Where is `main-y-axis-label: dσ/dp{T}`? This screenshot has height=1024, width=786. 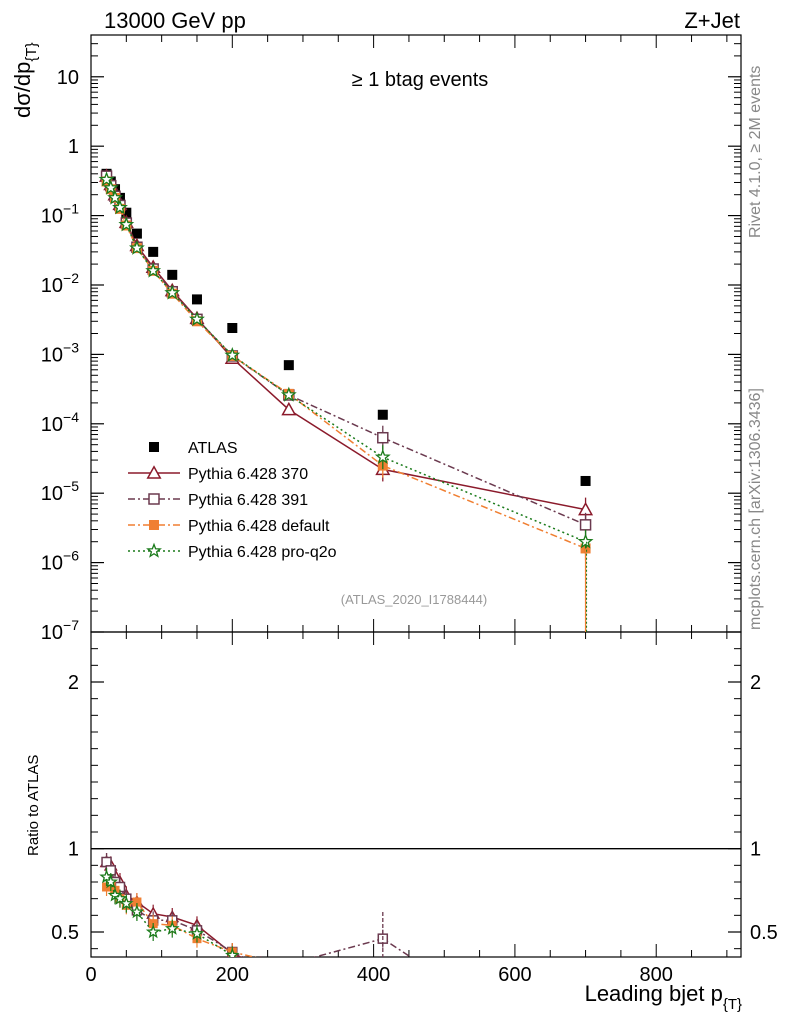 main-y-axis-label: dσ/dp{T} is located at coordinates (25, 80).